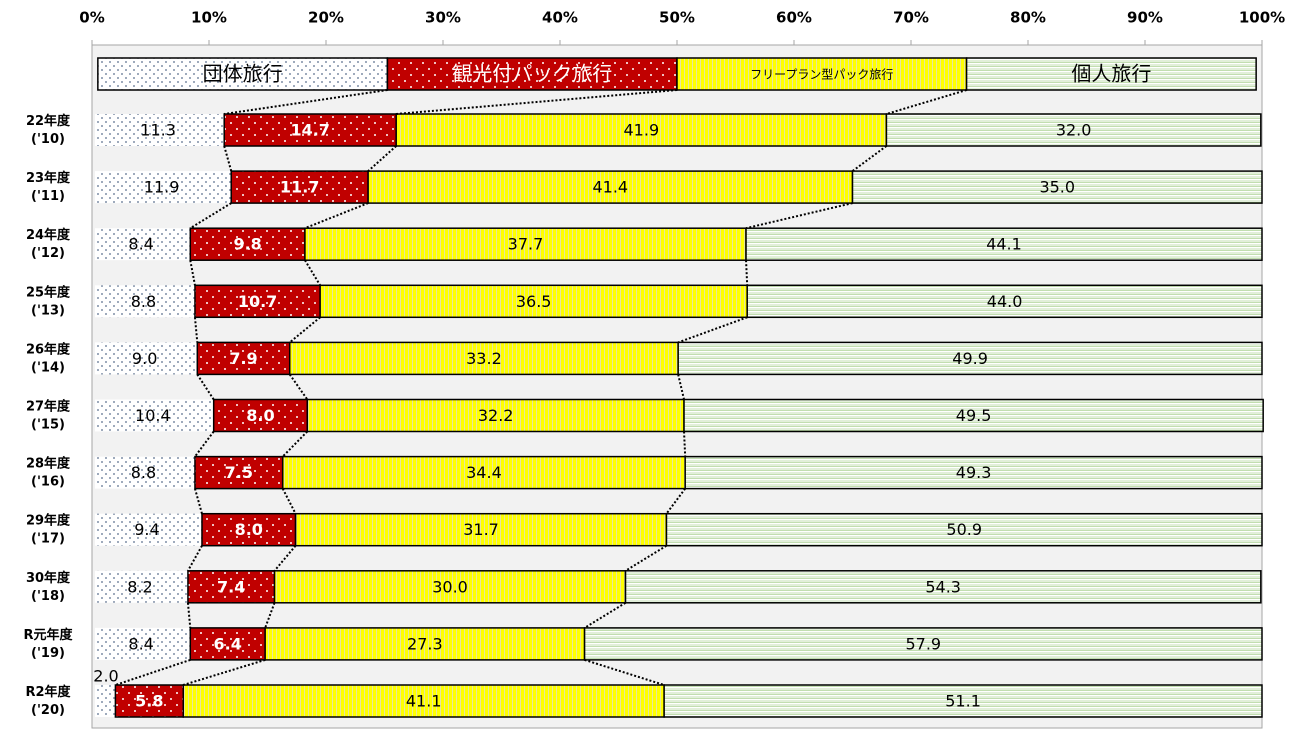 The width and height of the screenshot is (1295, 729). I want to click on data-label: 49.9, so click(970, 358).